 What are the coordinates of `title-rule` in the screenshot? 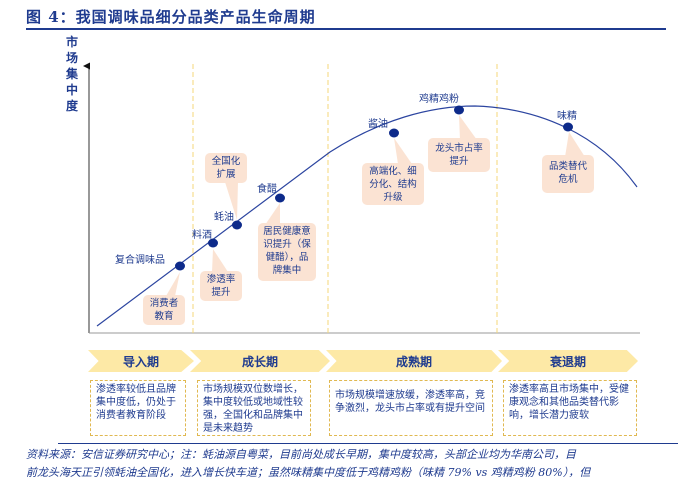 It's located at (346, 29).